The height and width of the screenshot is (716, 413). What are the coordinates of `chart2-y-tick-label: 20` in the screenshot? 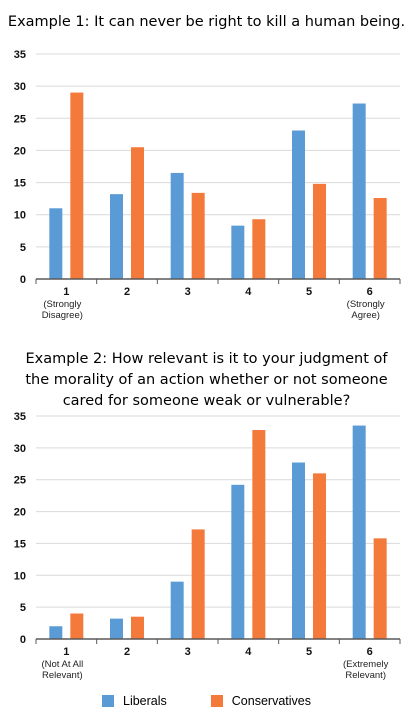 It's located at (20, 513).